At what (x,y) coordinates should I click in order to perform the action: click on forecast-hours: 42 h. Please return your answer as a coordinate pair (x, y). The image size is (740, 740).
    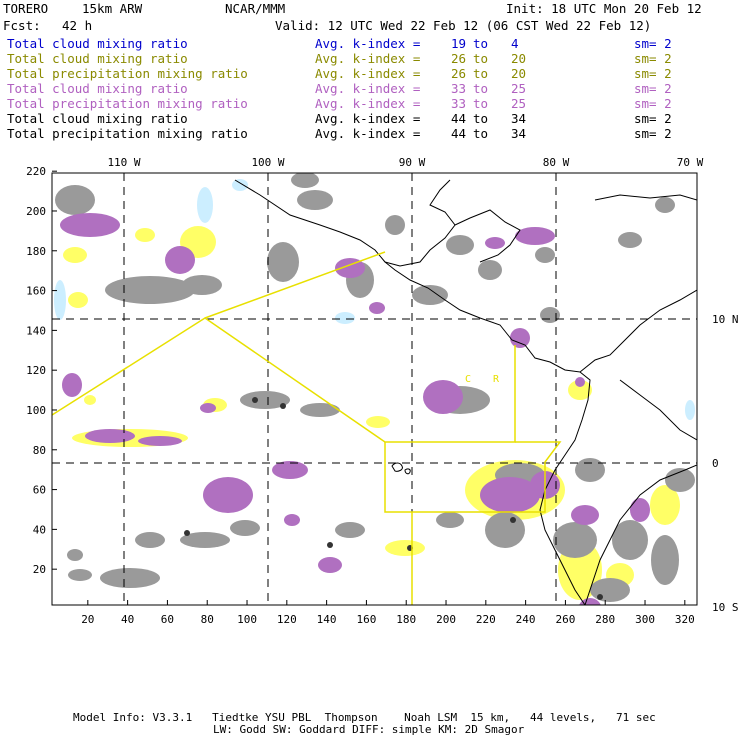
    Looking at the image, I should click on (77, 25).